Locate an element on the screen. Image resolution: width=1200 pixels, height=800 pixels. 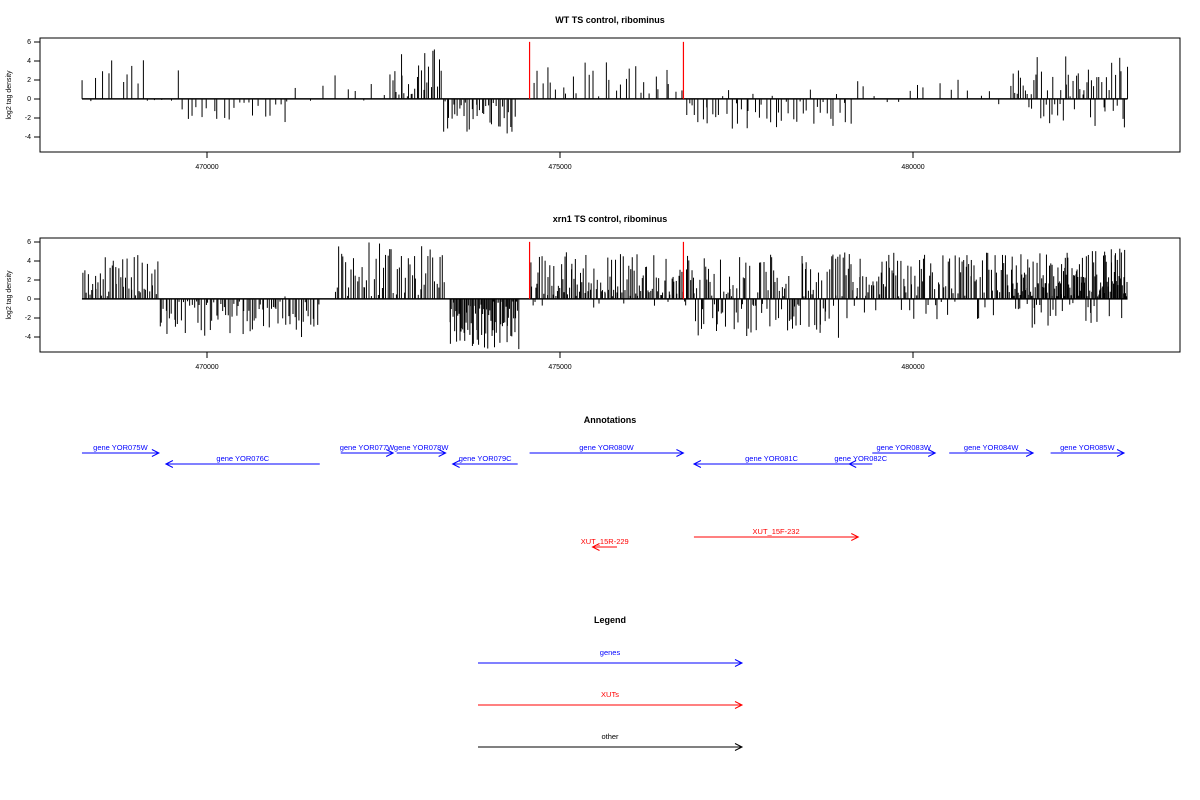
xut-label: XUT_15R-229 is located at coordinates (605, 541).